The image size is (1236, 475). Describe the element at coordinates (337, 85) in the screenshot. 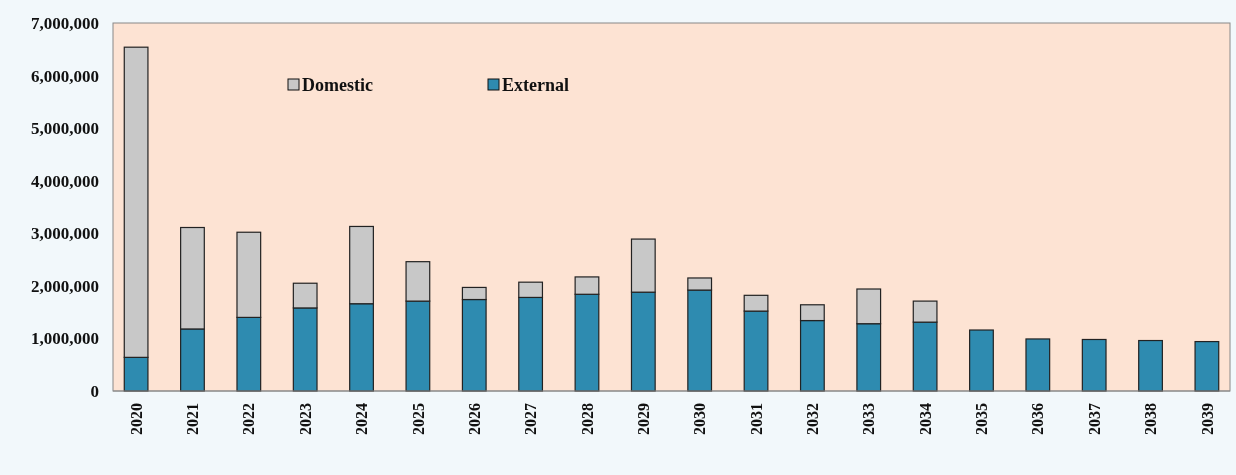

I see `legend-label: Domestic` at that location.